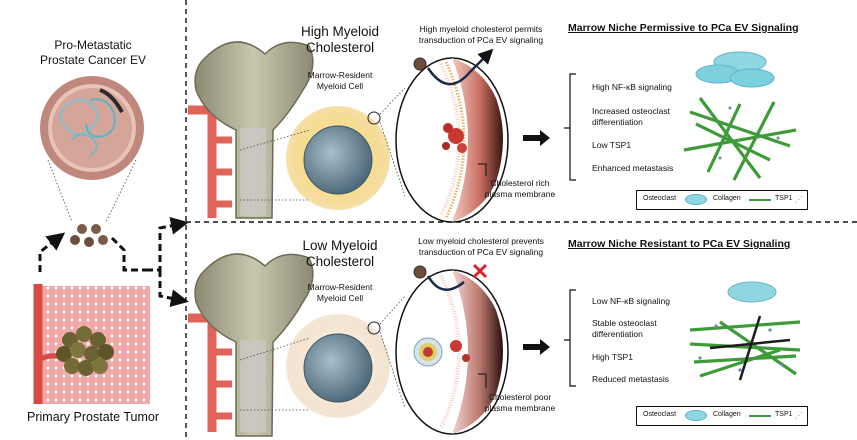 This screenshot has width=857, height=440. What do you see at coordinates (632, 87) in the screenshot?
I see `outcome-high-1: High NF-κB signaling` at bounding box center [632, 87].